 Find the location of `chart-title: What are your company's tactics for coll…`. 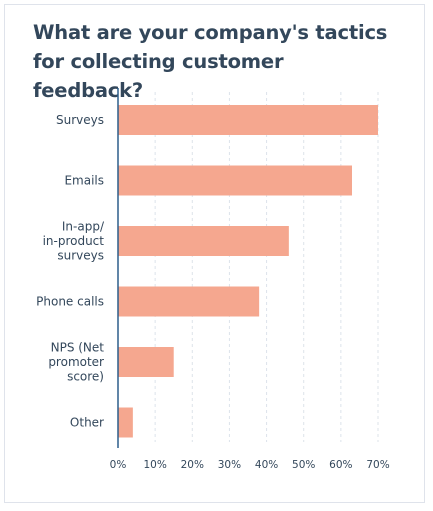

chart-title: What are your company's tactics for coll… is located at coordinates (210, 61).